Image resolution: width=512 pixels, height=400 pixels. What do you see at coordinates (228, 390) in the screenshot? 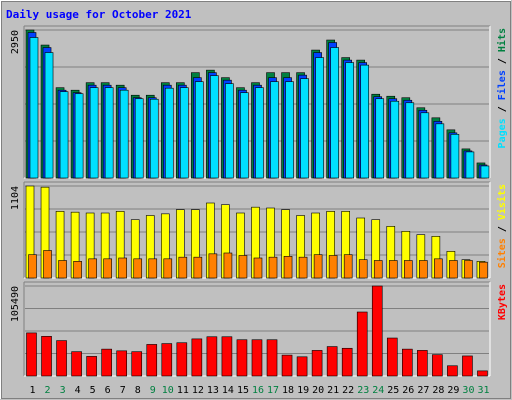
I see `day-label-14: 14` at bounding box center [228, 390].